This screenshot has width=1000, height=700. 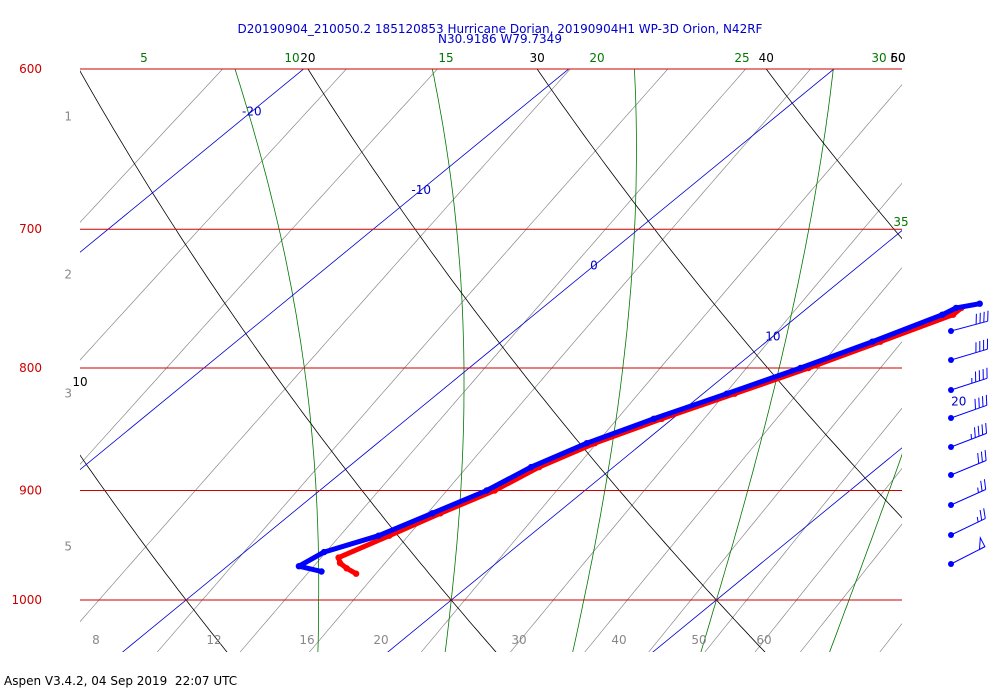 I want to click on bottom-tick-label: 20, so click(x=380, y=640).